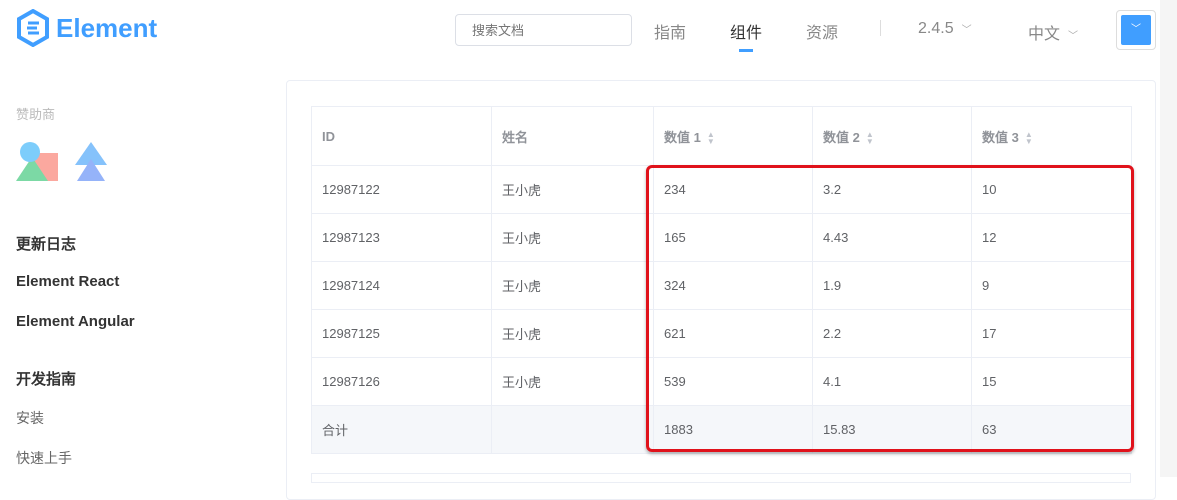  Describe the element at coordinates (401, 381) in the screenshot. I see `table-cell: 12987126` at that location.